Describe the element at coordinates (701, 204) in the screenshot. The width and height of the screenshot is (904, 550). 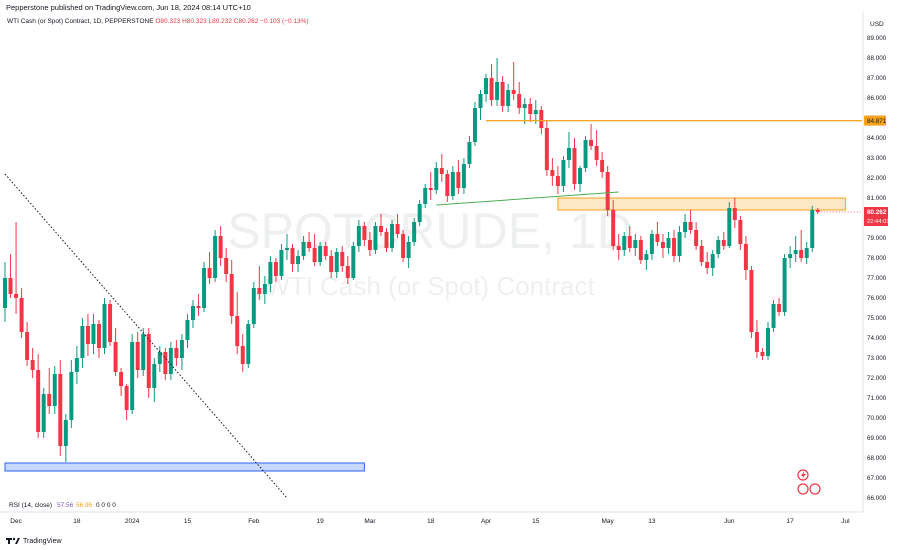
I see `supply-zone` at that location.